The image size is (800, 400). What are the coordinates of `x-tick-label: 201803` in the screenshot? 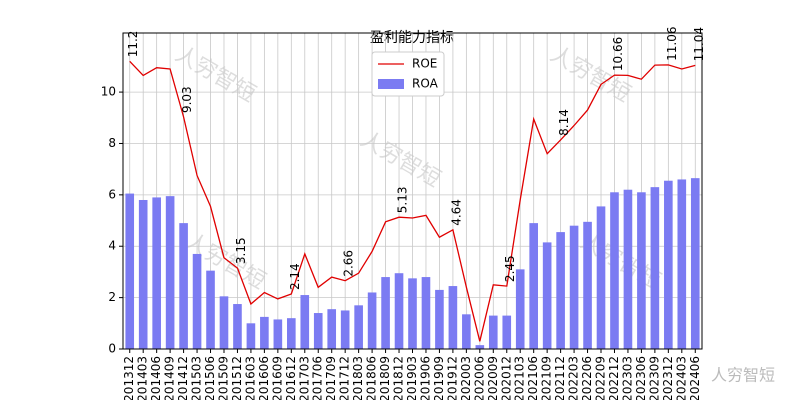 It's located at (358, 378).